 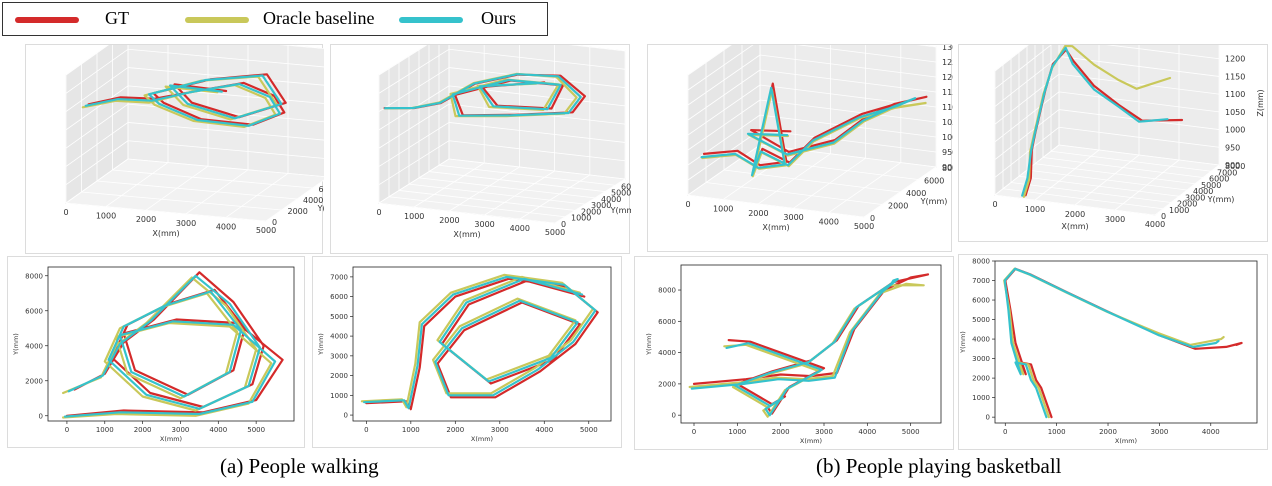 What do you see at coordinates (313, 200) in the screenshot?
I see `y-tick-label: 4000` at bounding box center [313, 200].